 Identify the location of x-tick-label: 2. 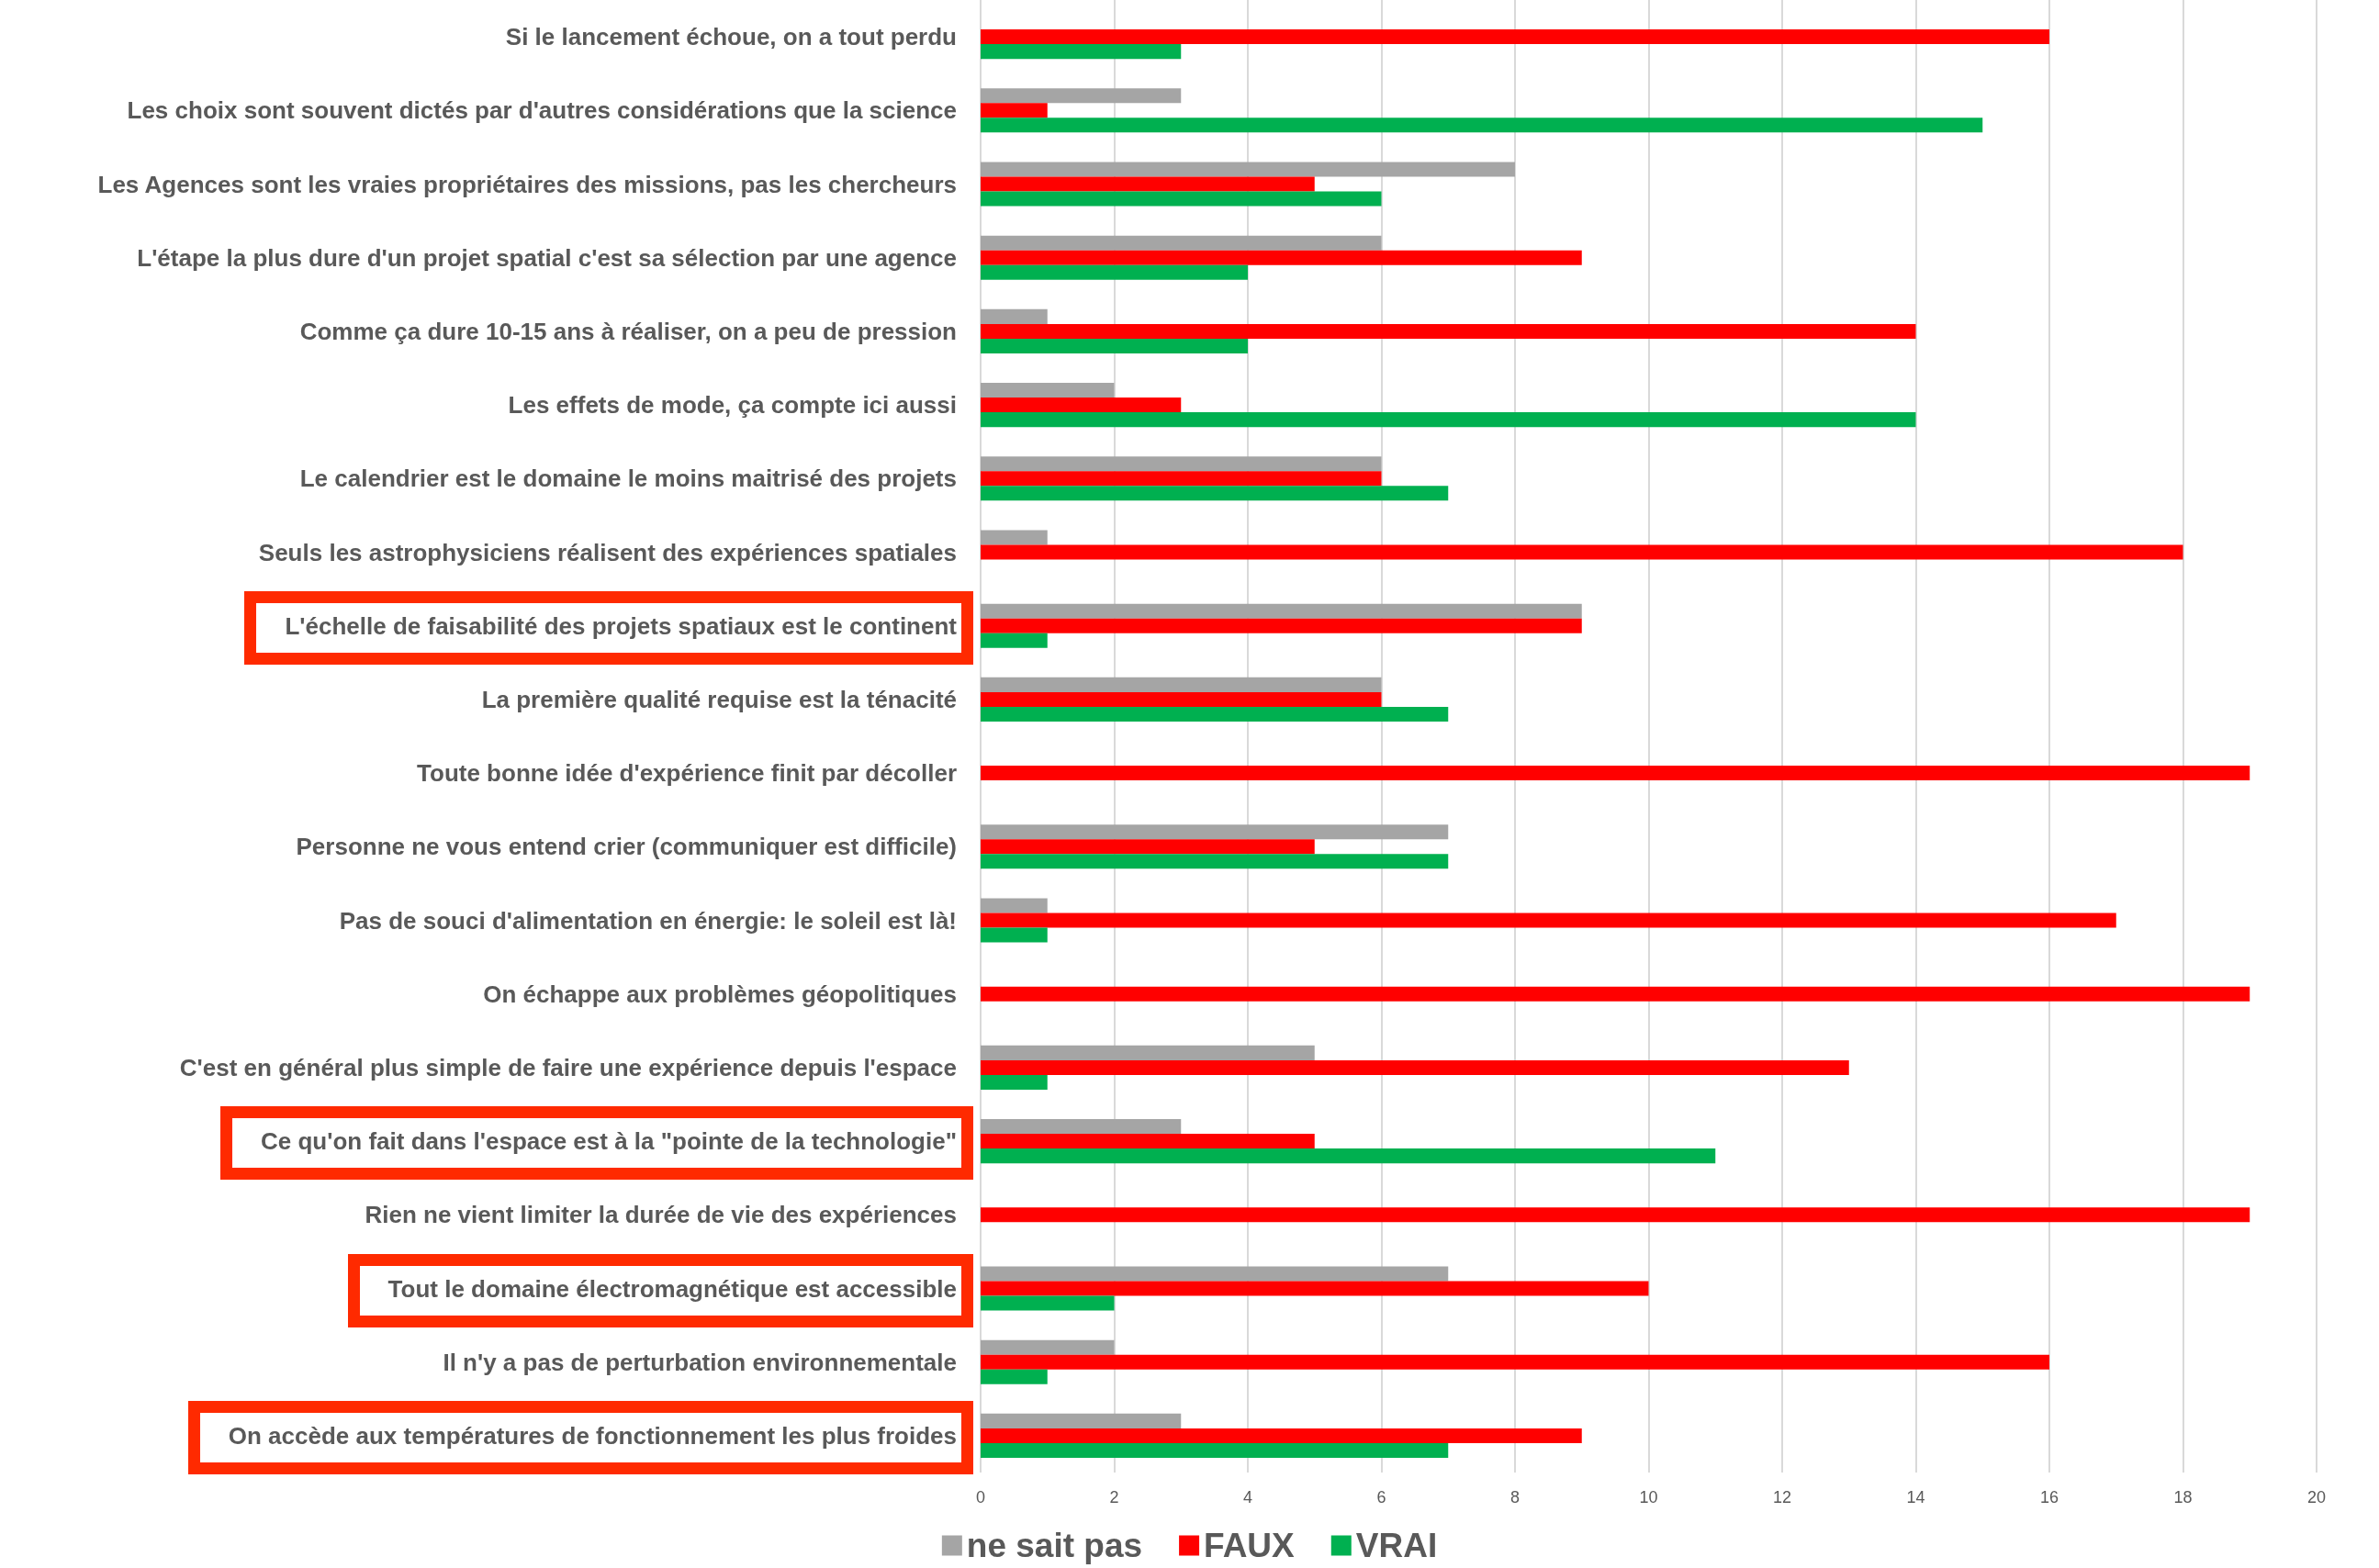
(1114, 1497).